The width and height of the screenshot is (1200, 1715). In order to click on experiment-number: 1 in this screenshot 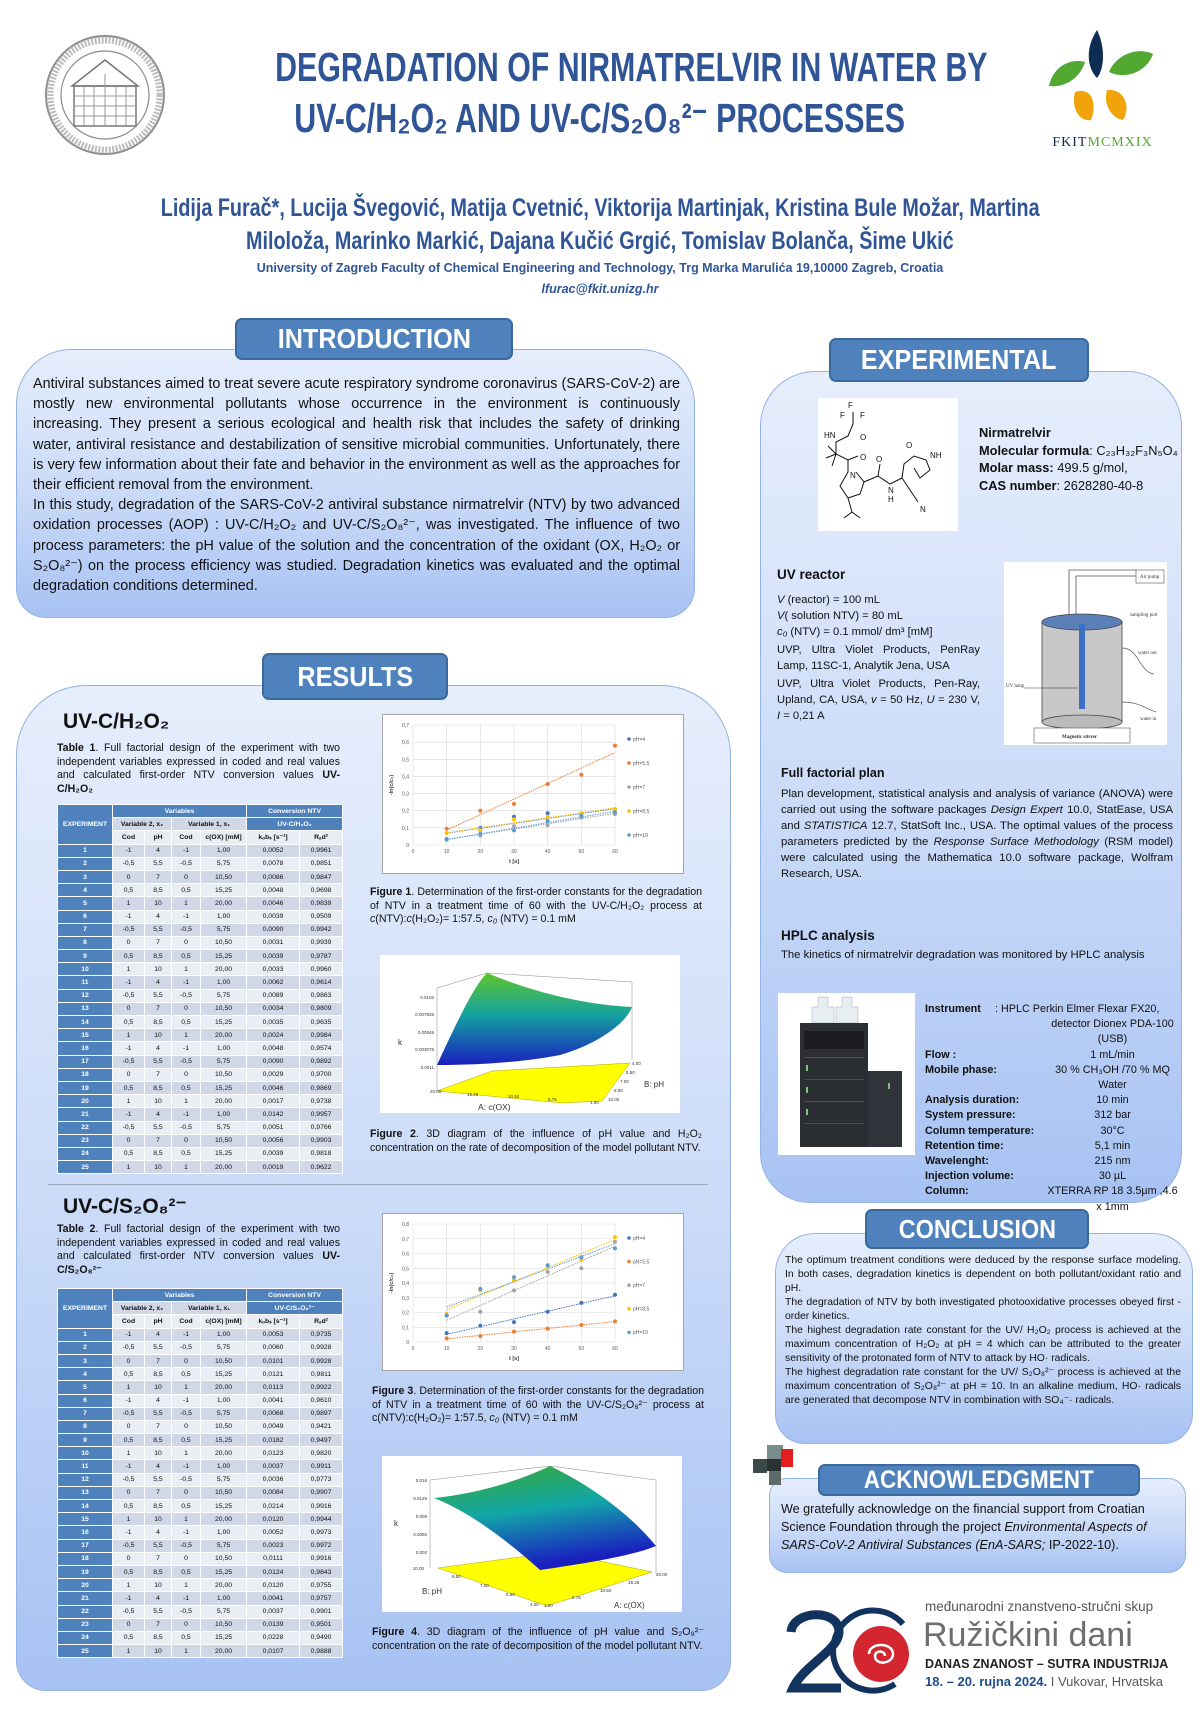, I will do `click(85, 1334)`.